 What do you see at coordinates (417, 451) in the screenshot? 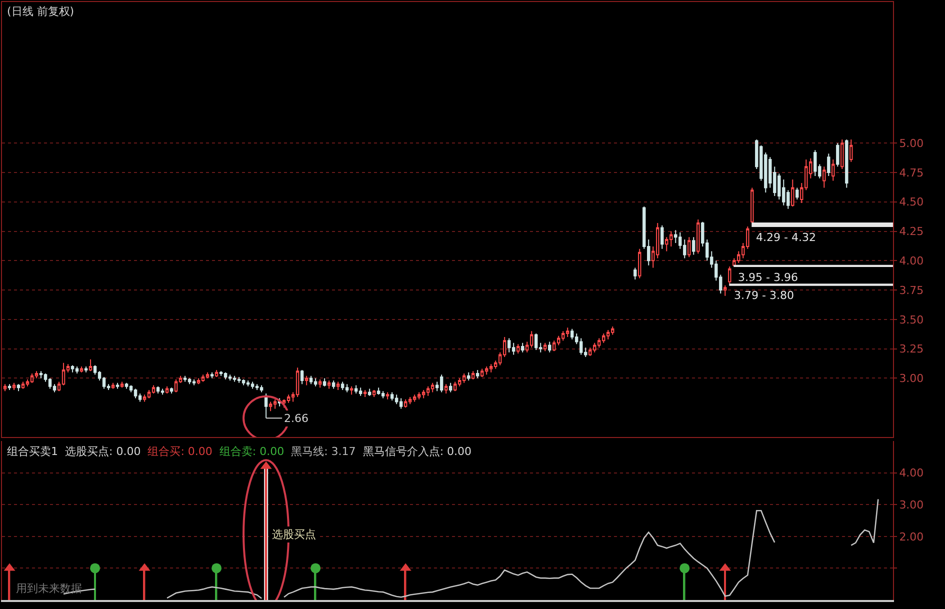
I see `annotation: 黑马信号介入点: 0.00` at bounding box center [417, 451].